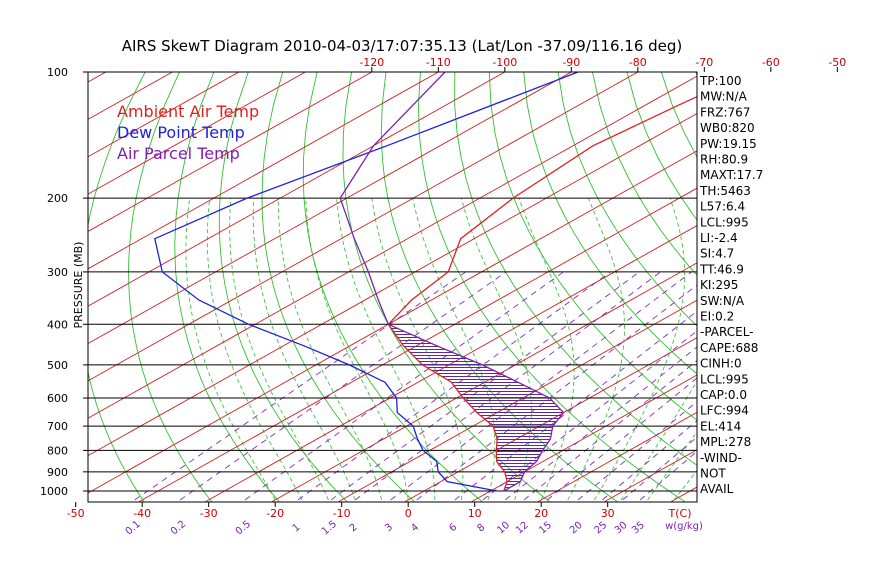 The height and width of the screenshot is (564, 870). I want to click on stat-item: CAP:0.0, so click(723, 395).